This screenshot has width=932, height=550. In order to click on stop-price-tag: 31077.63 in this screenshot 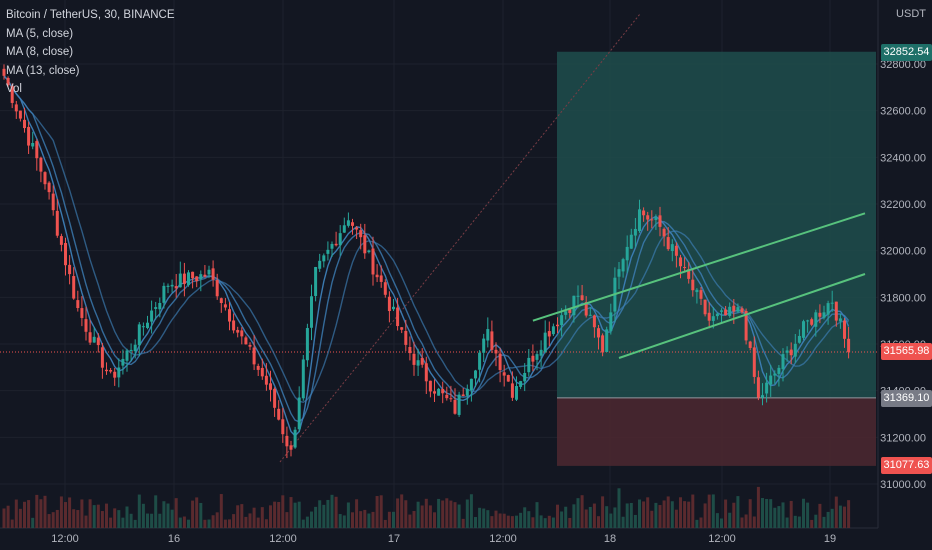, I will do `click(906, 465)`.